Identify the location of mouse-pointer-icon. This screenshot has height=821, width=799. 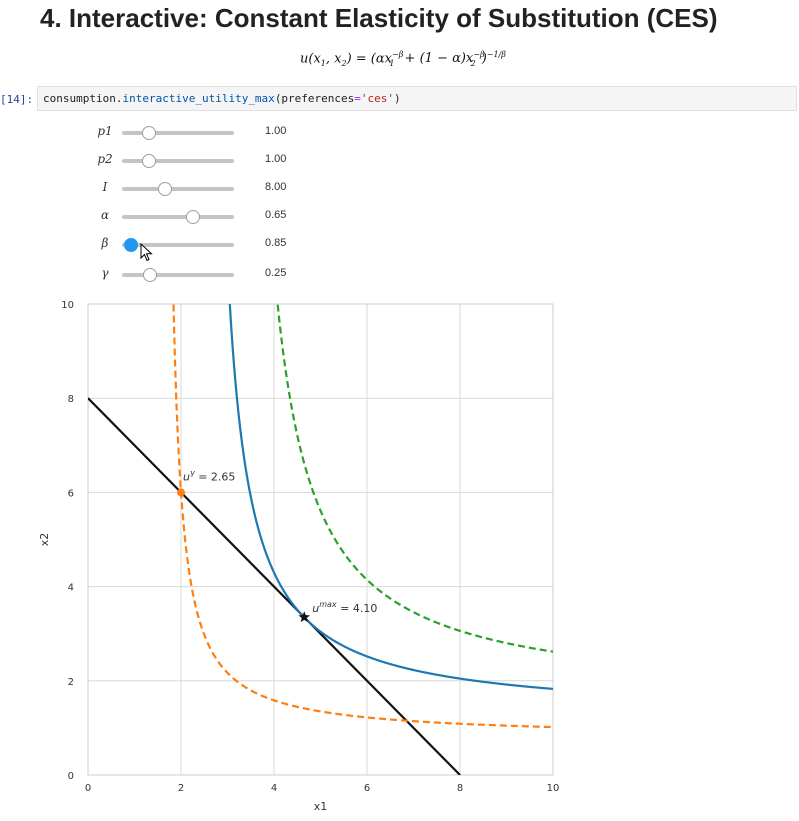
(146, 252).